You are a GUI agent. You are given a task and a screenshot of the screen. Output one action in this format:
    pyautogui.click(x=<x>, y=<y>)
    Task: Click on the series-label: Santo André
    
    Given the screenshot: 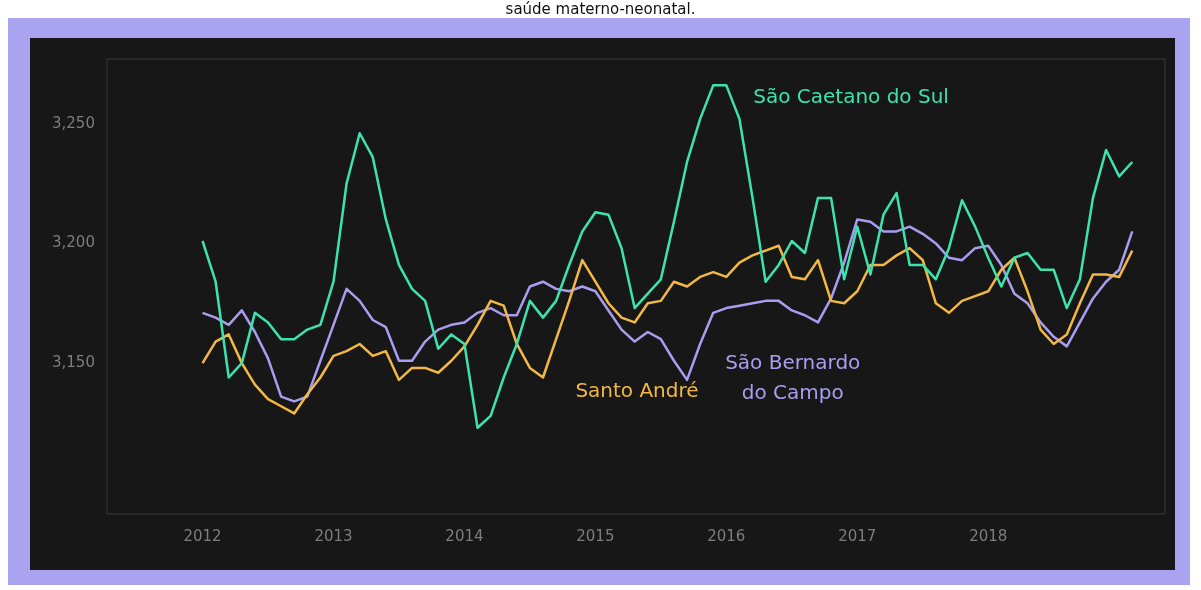 What is the action you would take?
    pyautogui.click(x=637, y=389)
    